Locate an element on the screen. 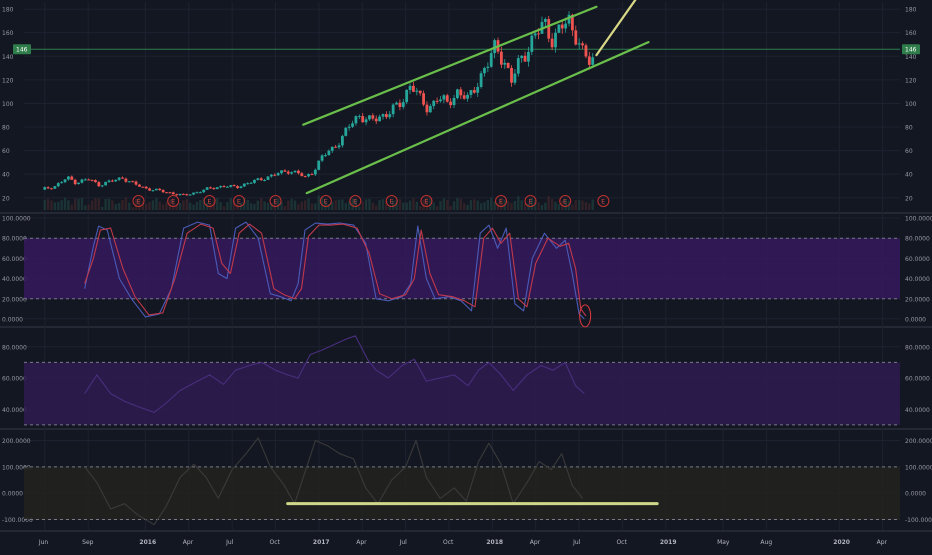  y-tick-label-left: 60 is located at coordinates (6, 151).